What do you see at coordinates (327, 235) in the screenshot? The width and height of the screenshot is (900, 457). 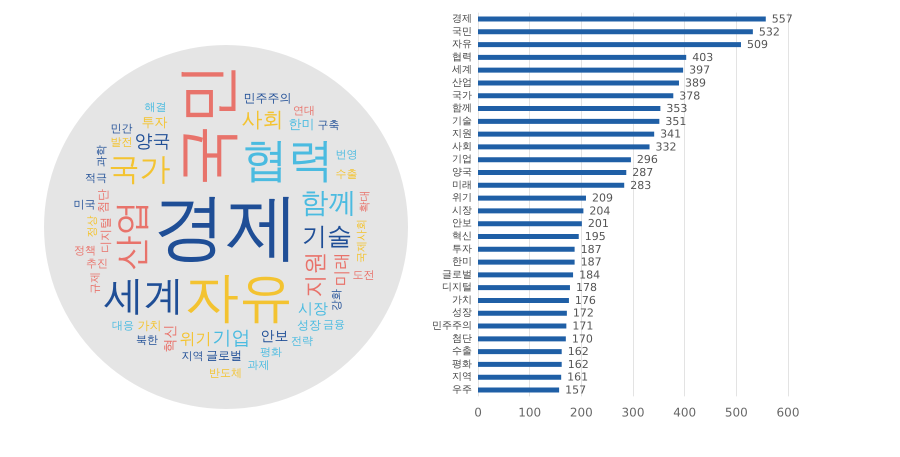 I see `text: 기술` at bounding box center [327, 235].